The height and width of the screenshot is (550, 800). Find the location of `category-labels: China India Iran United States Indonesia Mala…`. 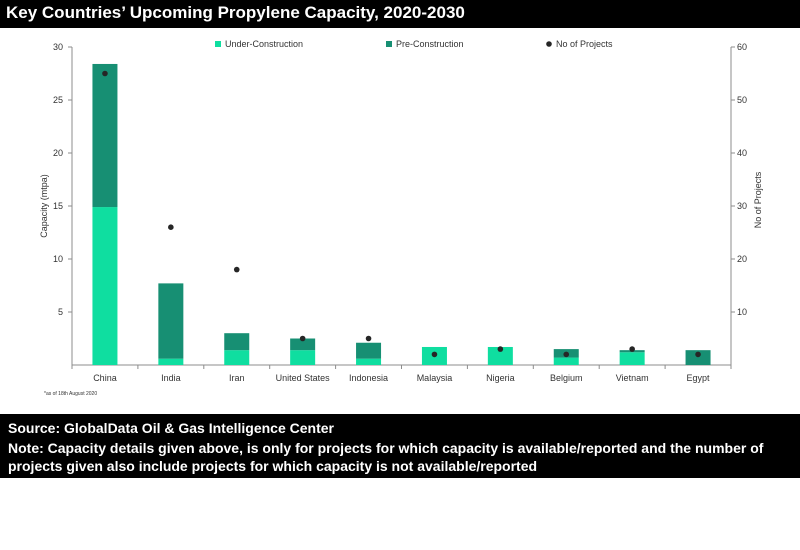

category-labels: China India Iran United States Indonesia Mala… is located at coordinates (401, 378).